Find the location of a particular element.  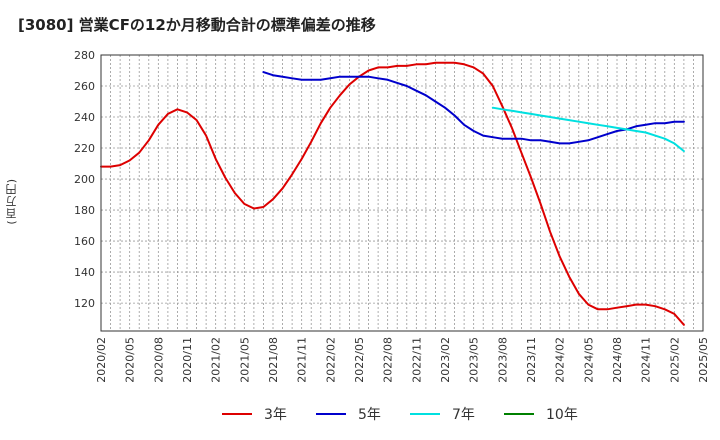

x-tick-label: 2021/11 is located at coordinates (302, 360).